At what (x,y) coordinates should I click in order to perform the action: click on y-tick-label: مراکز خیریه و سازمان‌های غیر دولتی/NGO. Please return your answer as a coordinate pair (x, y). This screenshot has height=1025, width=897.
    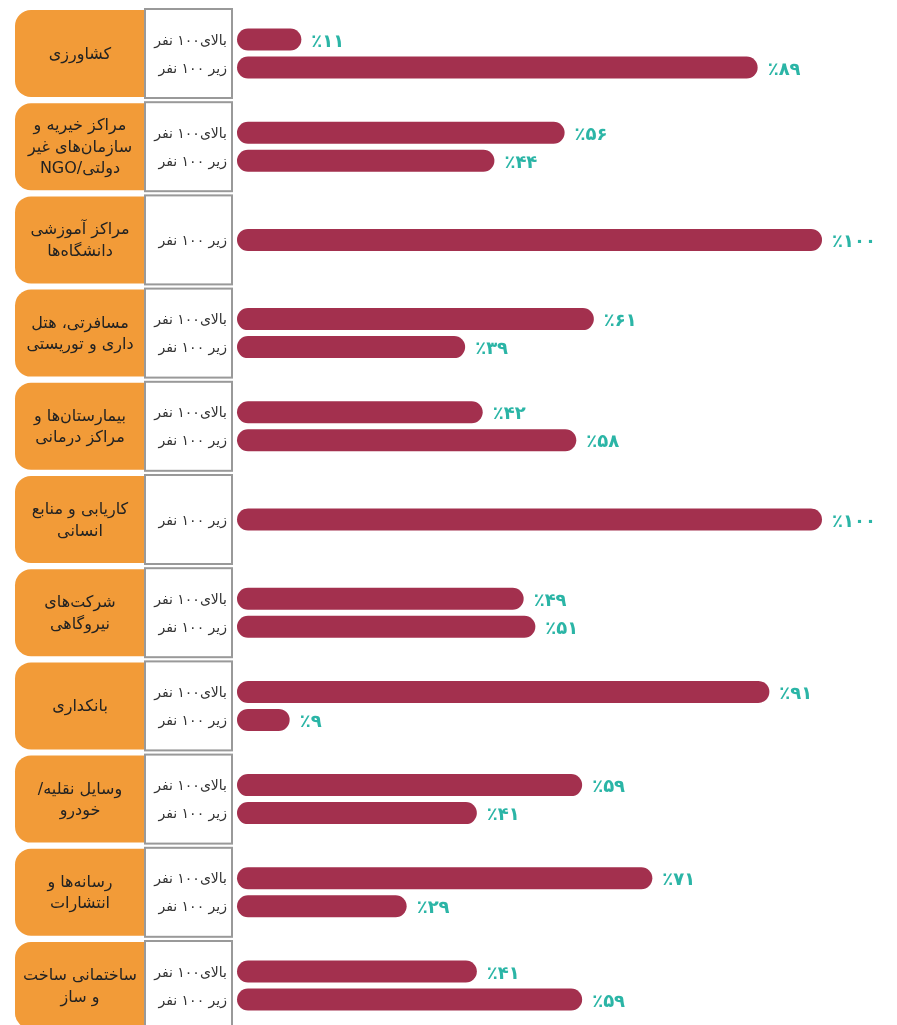
    Looking at the image, I should click on (80, 147).